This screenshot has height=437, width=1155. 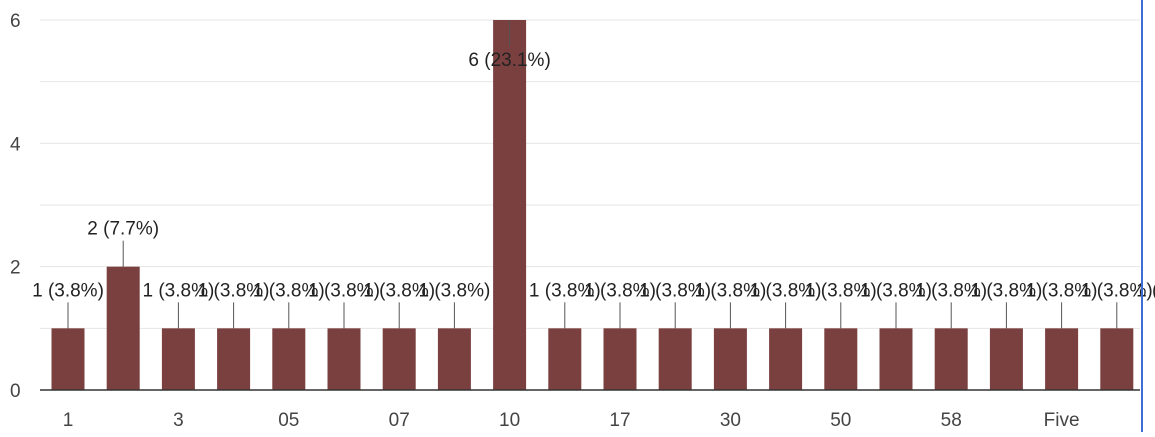 I want to click on x-tick-label: 1, so click(x=68, y=420).